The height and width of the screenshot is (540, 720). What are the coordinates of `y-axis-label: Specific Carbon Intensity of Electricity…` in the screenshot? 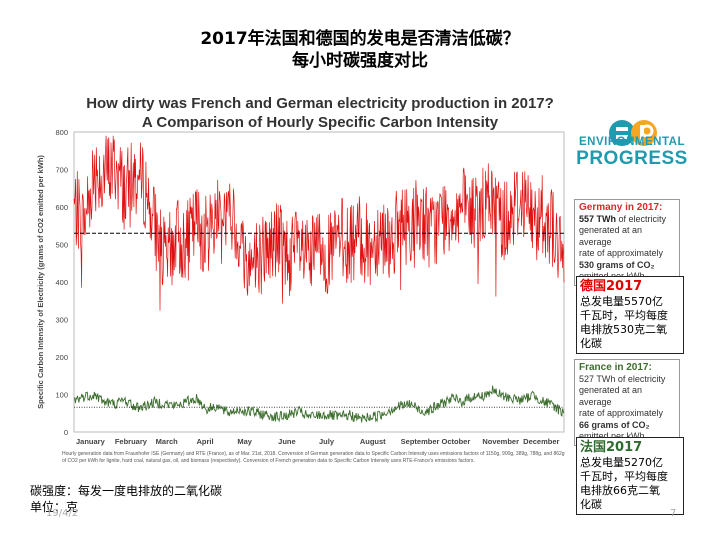 It's located at (40, 282).